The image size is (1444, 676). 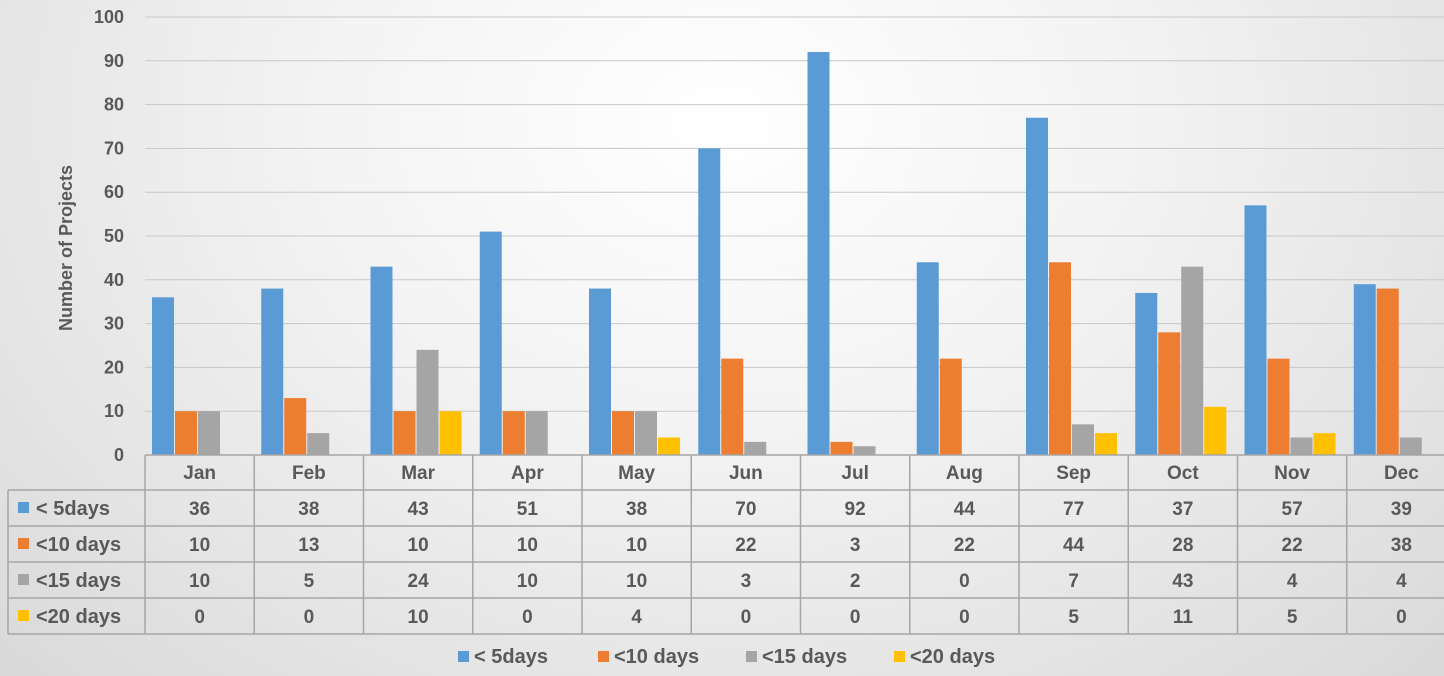 I want to click on data-label: 28, so click(x=1182, y=545).